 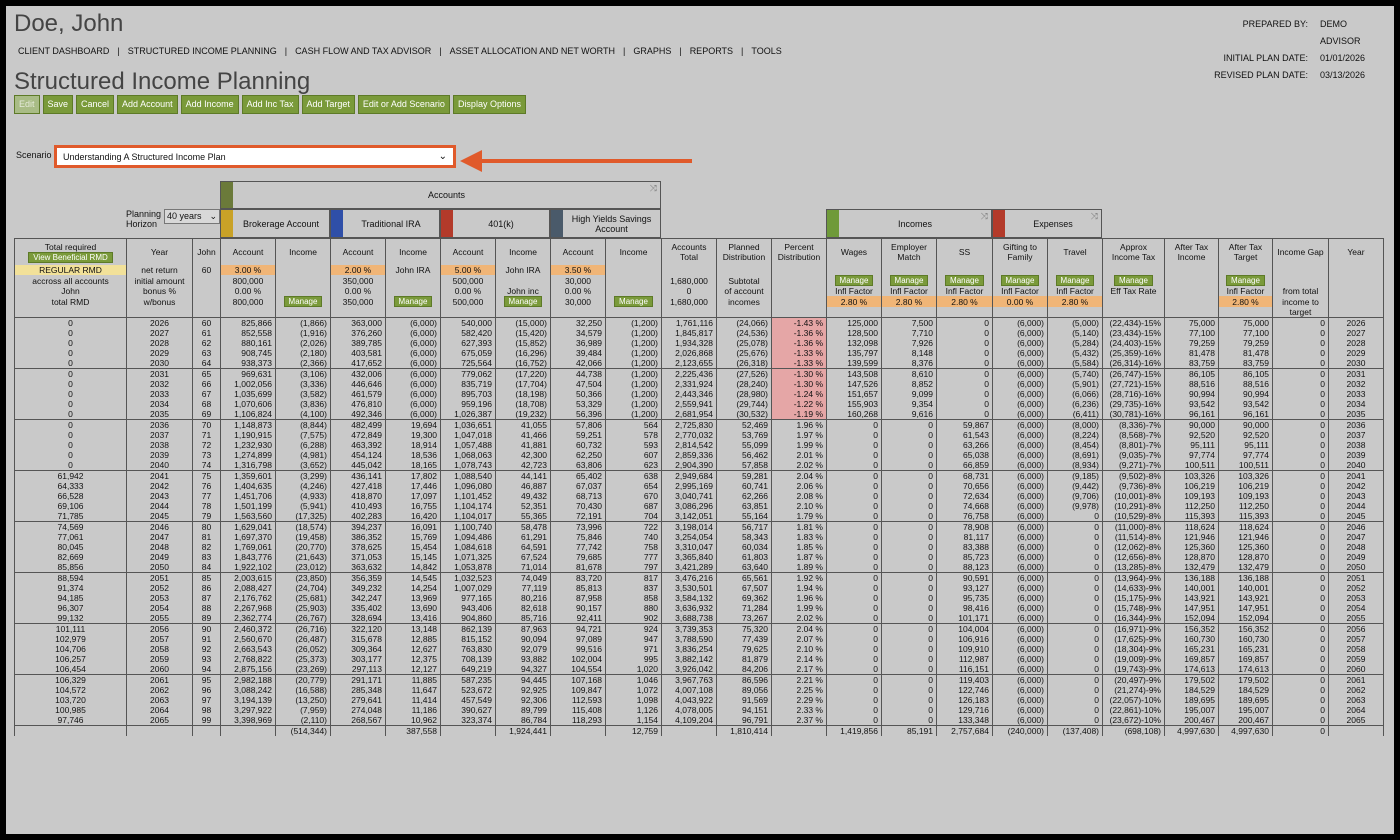 I want to click on scenario-select: Understanding A Structured Income Plan ⌄, so click(x=255, y=156).